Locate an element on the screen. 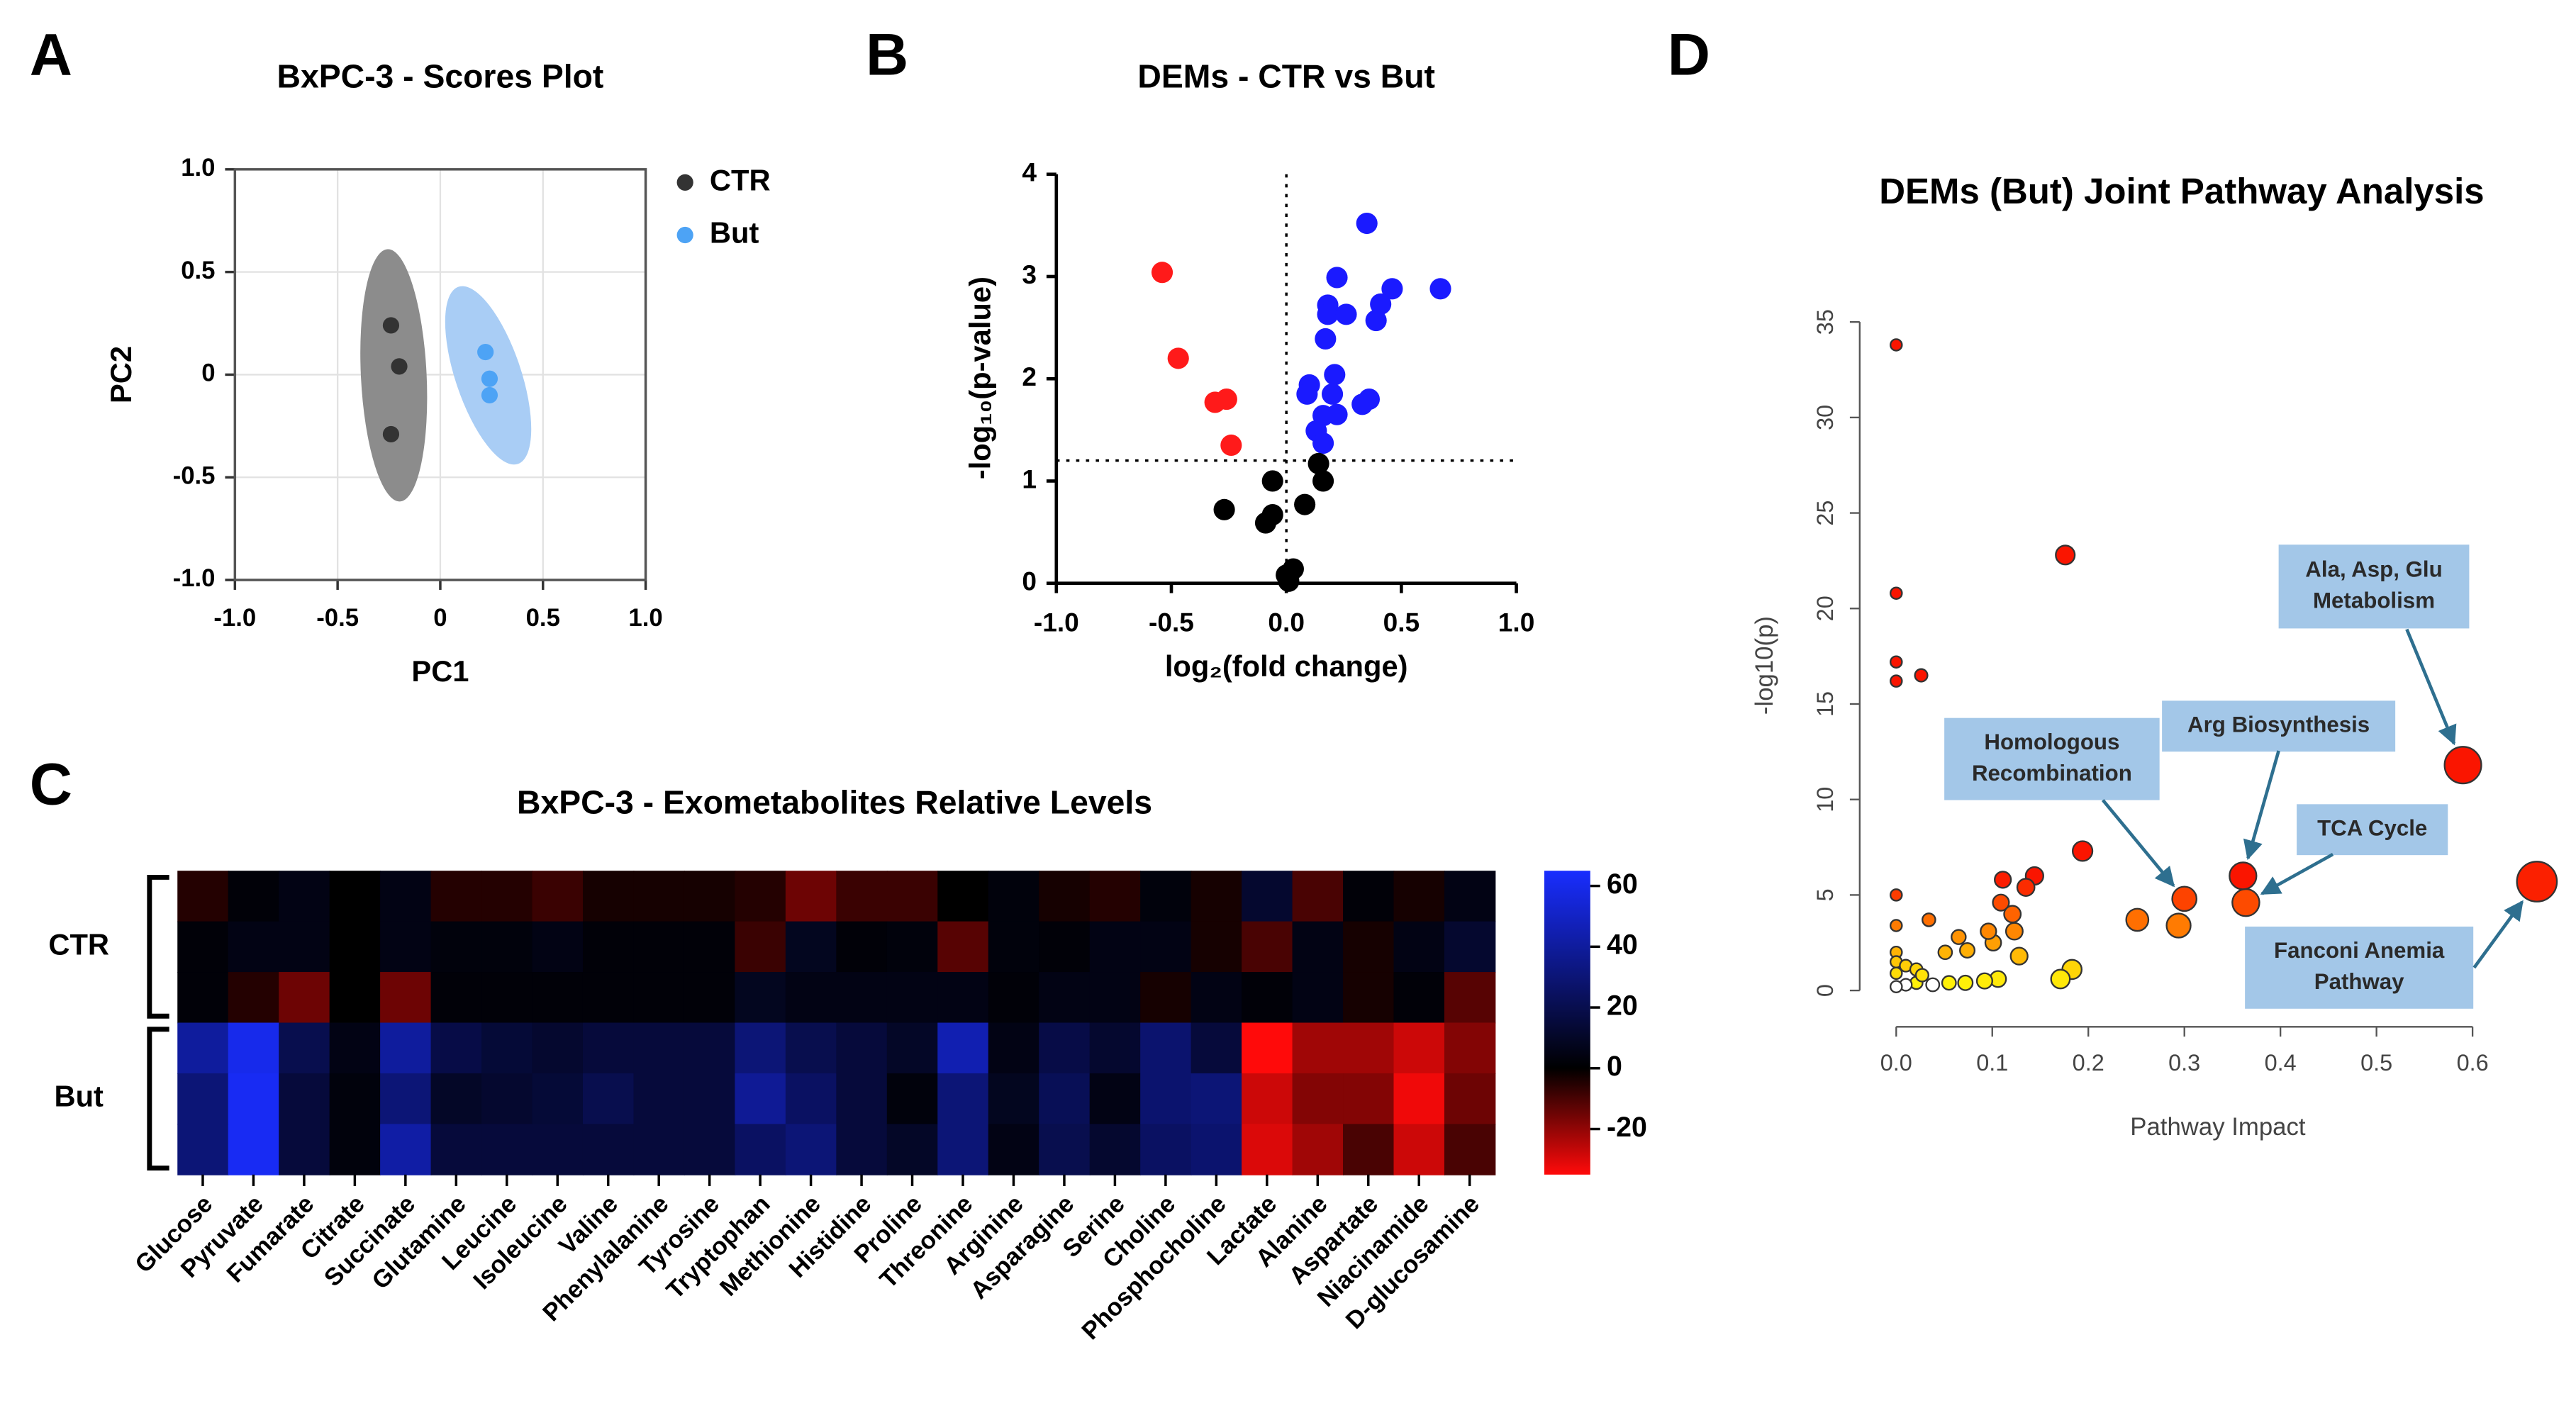 The image size is (2576, 1408). annotation-box is located at coordinates (2374, 586).